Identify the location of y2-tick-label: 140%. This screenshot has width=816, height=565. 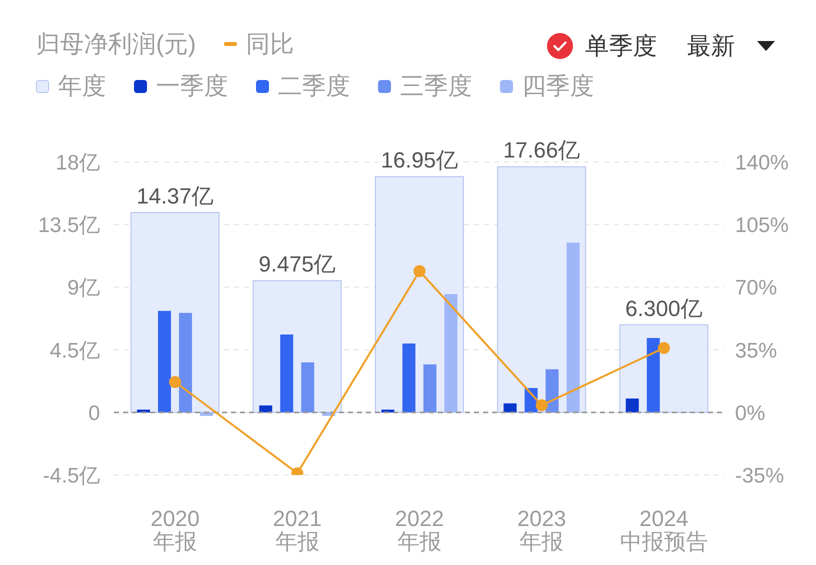
(762, 162).